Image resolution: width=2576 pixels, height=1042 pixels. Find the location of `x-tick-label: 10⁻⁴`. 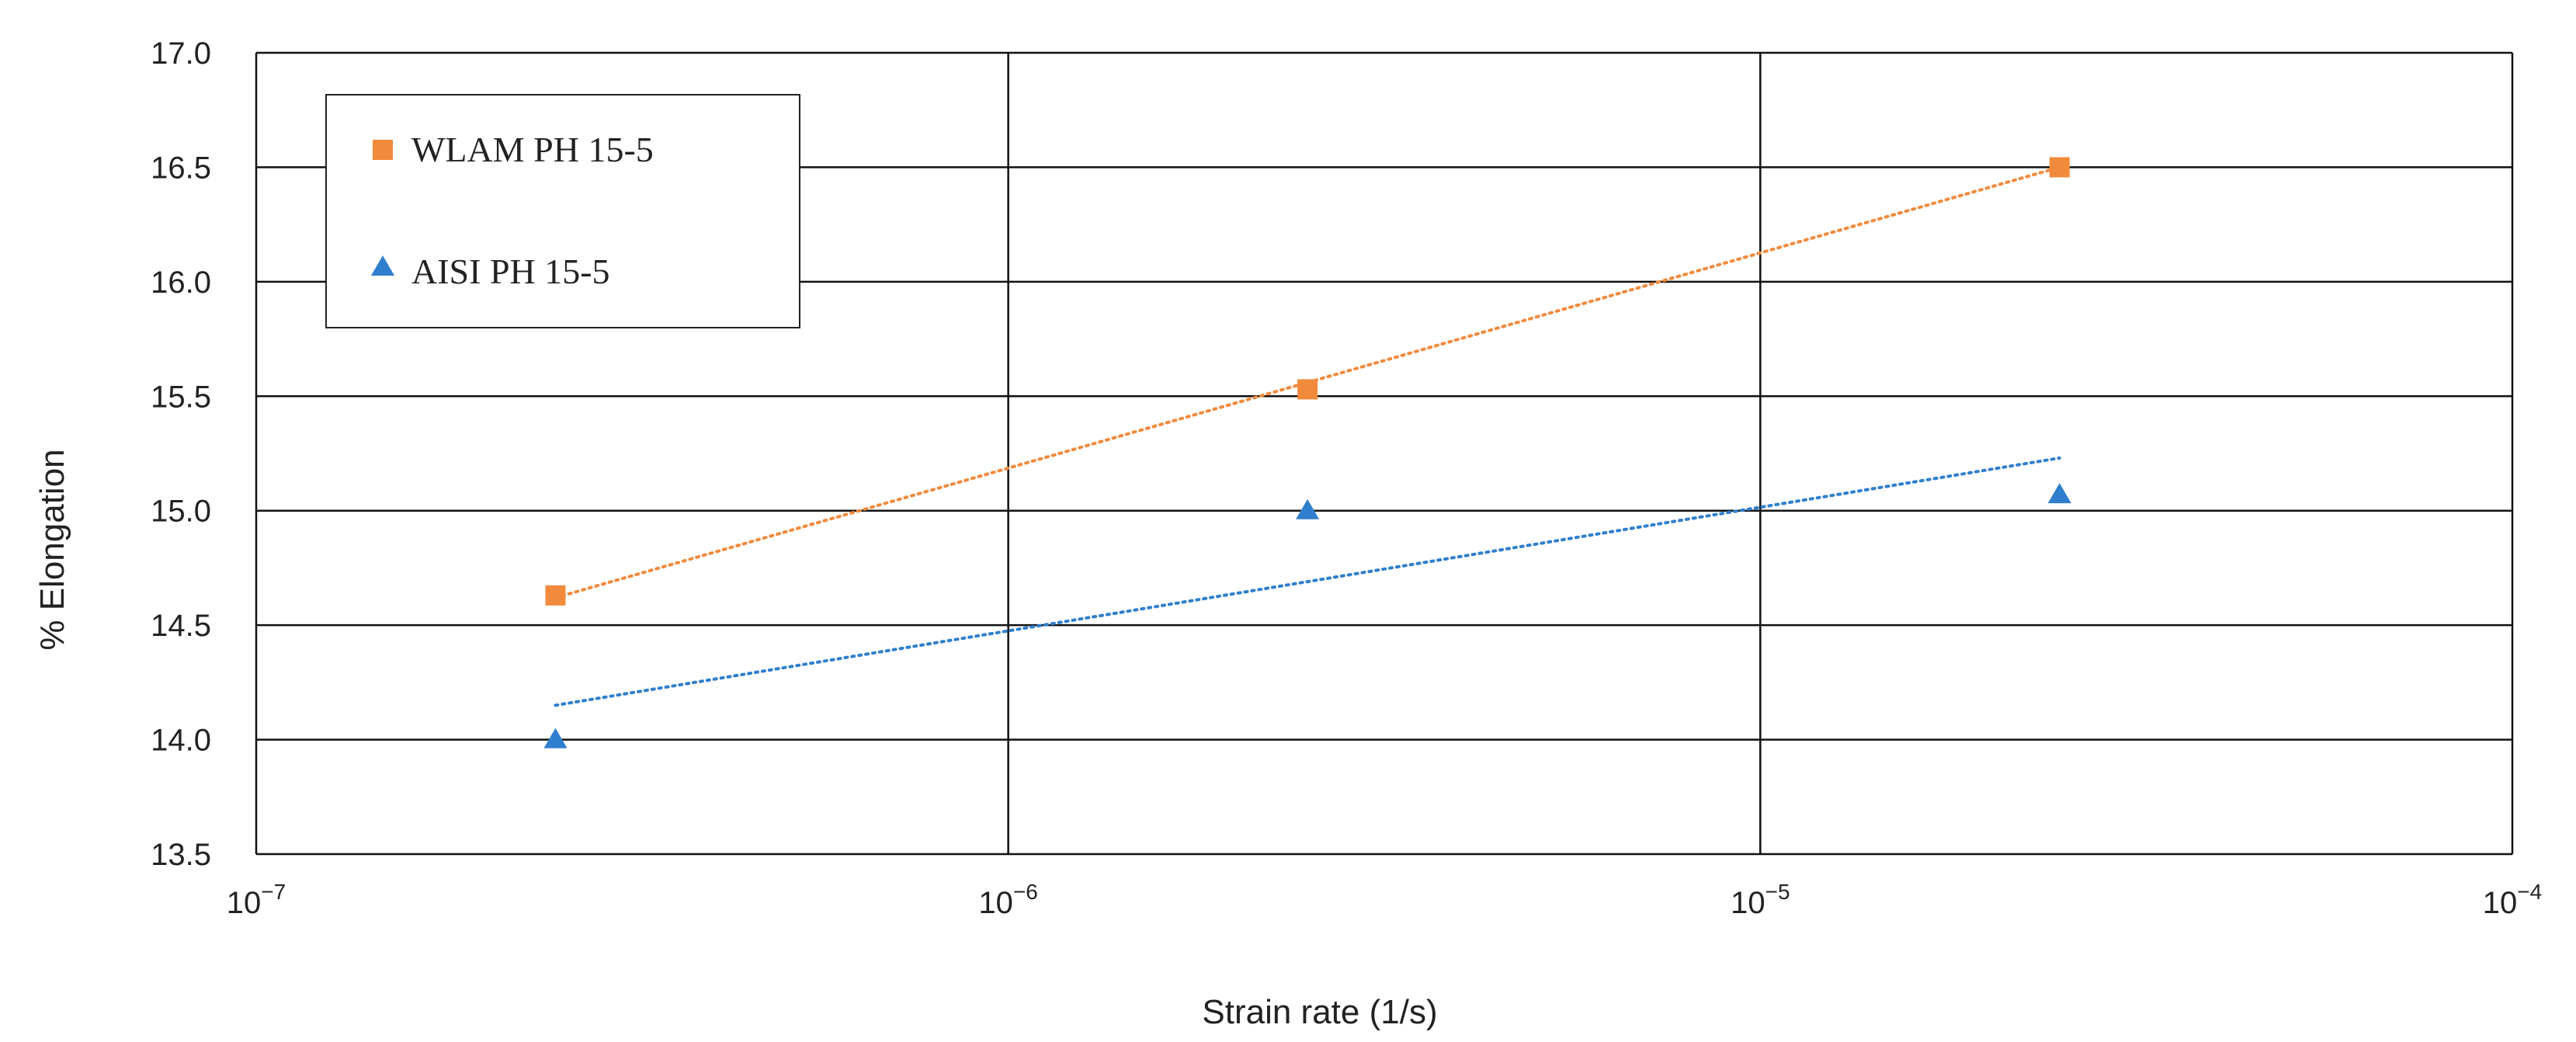

x-tick-label: 10⁻⁴ is located at coordinates (2512, 900).